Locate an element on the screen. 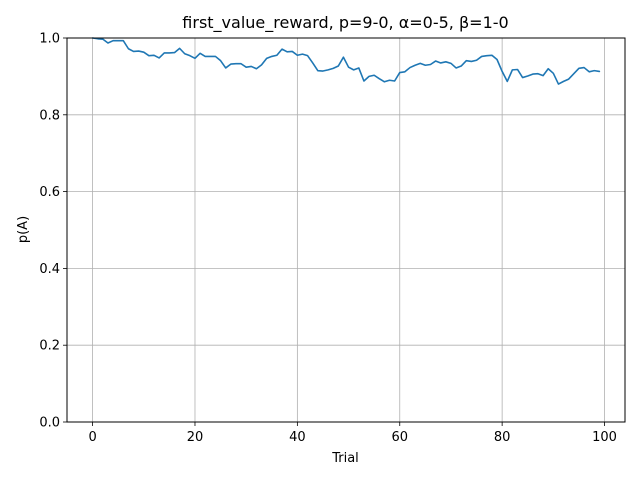  y-tick-label: 0.8 is located at coordinates (49, 115).